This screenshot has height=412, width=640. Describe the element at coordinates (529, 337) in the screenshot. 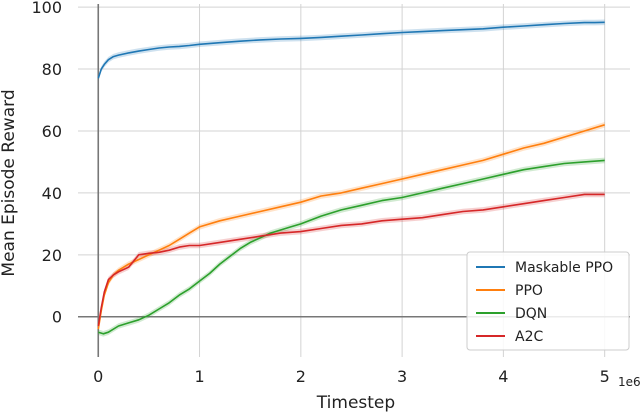

I see `legend-label-a2c: A2C` at that location.